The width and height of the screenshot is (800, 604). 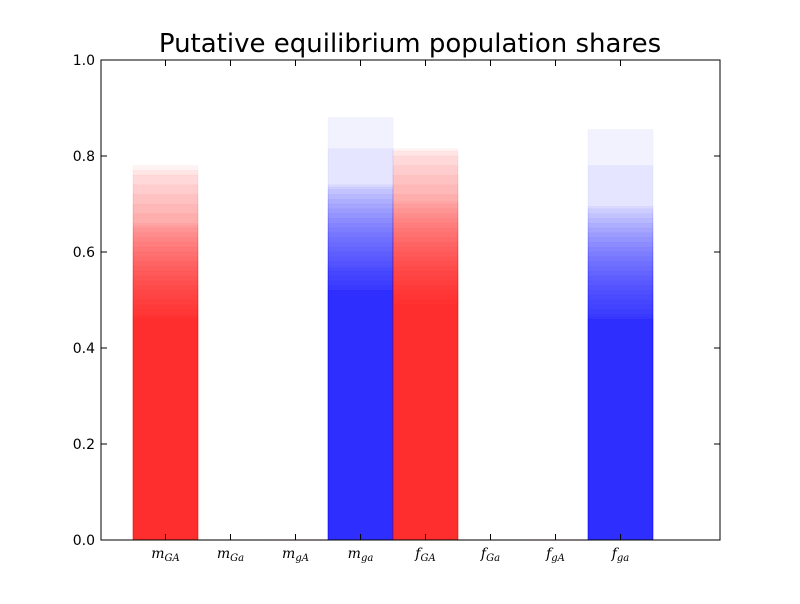 I want to click on x-tick-label-f-ga: fga, so click(x=620, y=555).